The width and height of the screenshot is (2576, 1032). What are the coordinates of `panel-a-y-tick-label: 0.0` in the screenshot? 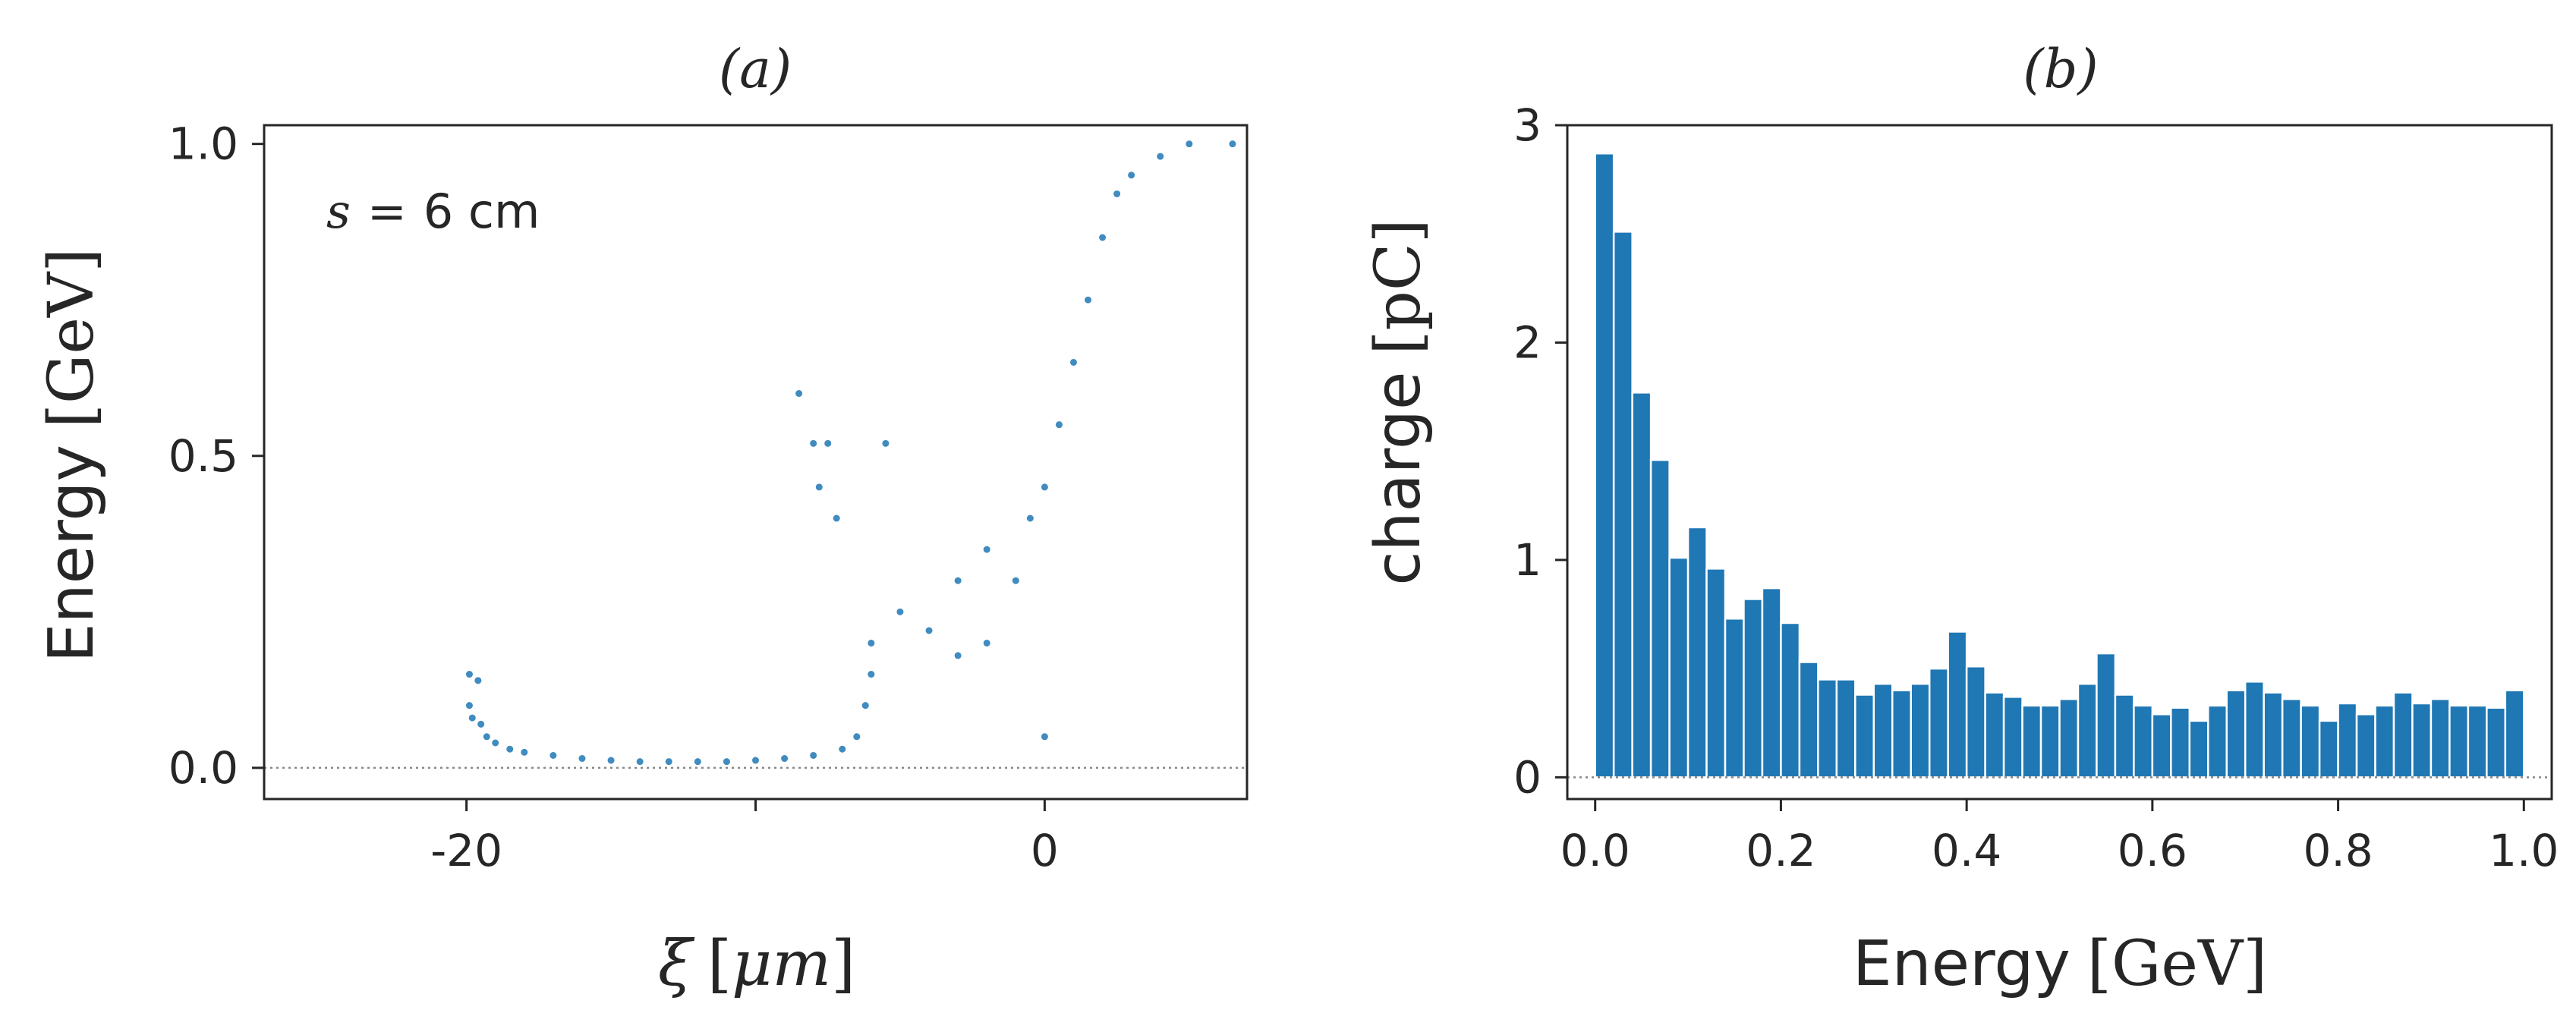 It's located at (203, 768).